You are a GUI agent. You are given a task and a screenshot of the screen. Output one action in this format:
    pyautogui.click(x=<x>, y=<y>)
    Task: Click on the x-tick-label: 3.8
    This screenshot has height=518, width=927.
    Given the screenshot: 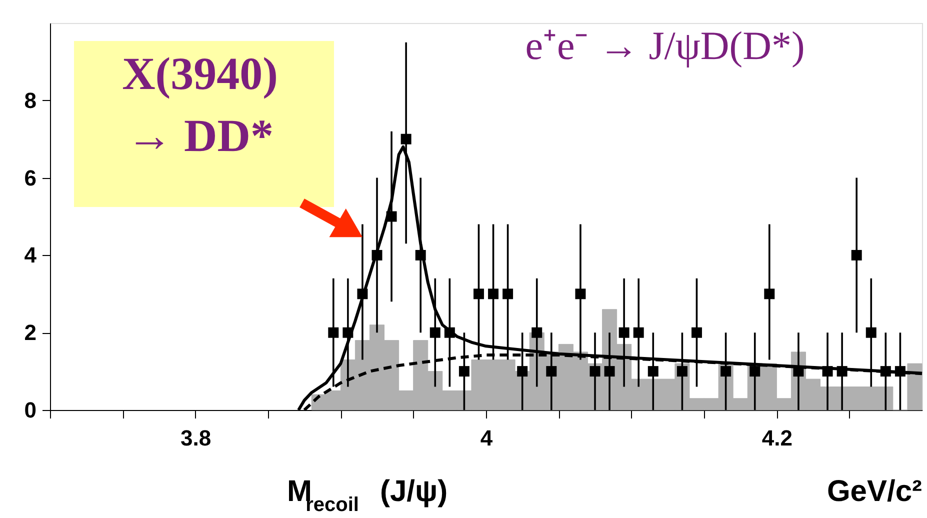 What is the action you would take?
    pyautogui.click(x=196, y=438)
    